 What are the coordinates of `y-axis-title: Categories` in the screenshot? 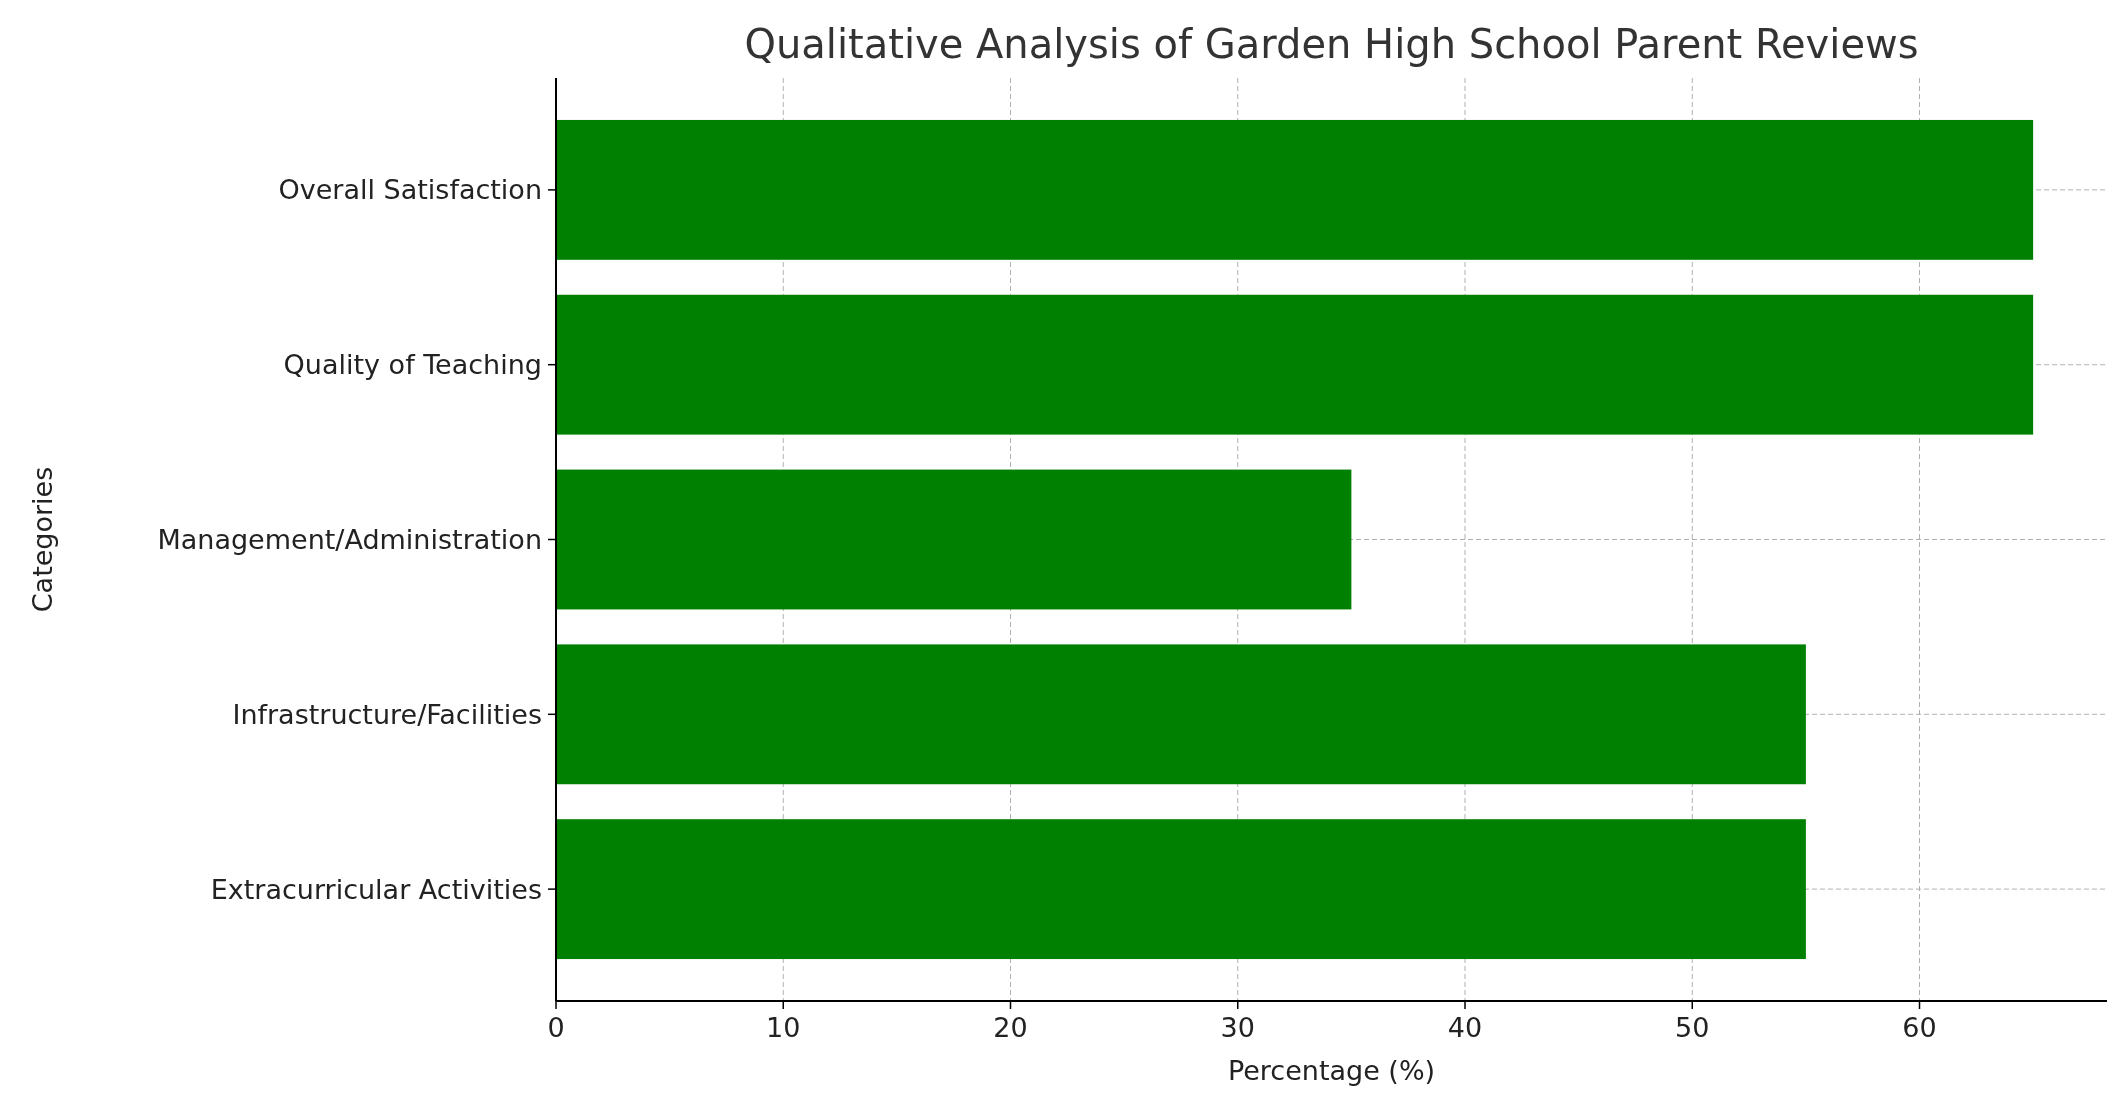 It's located at (42, 539).